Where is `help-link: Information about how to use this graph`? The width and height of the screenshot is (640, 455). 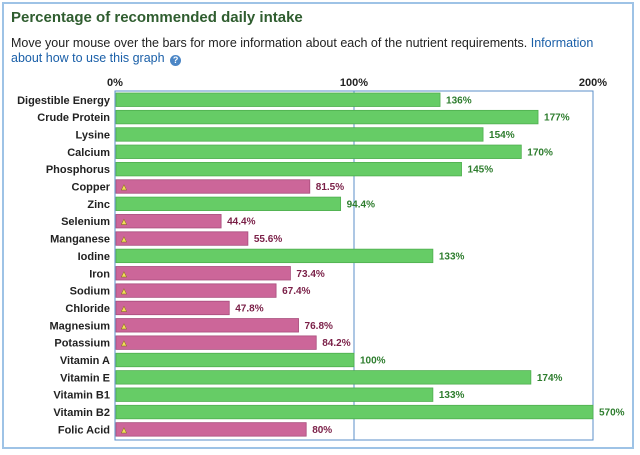
help-link: Information about how to use this graph is located at coordinates (302, 50).